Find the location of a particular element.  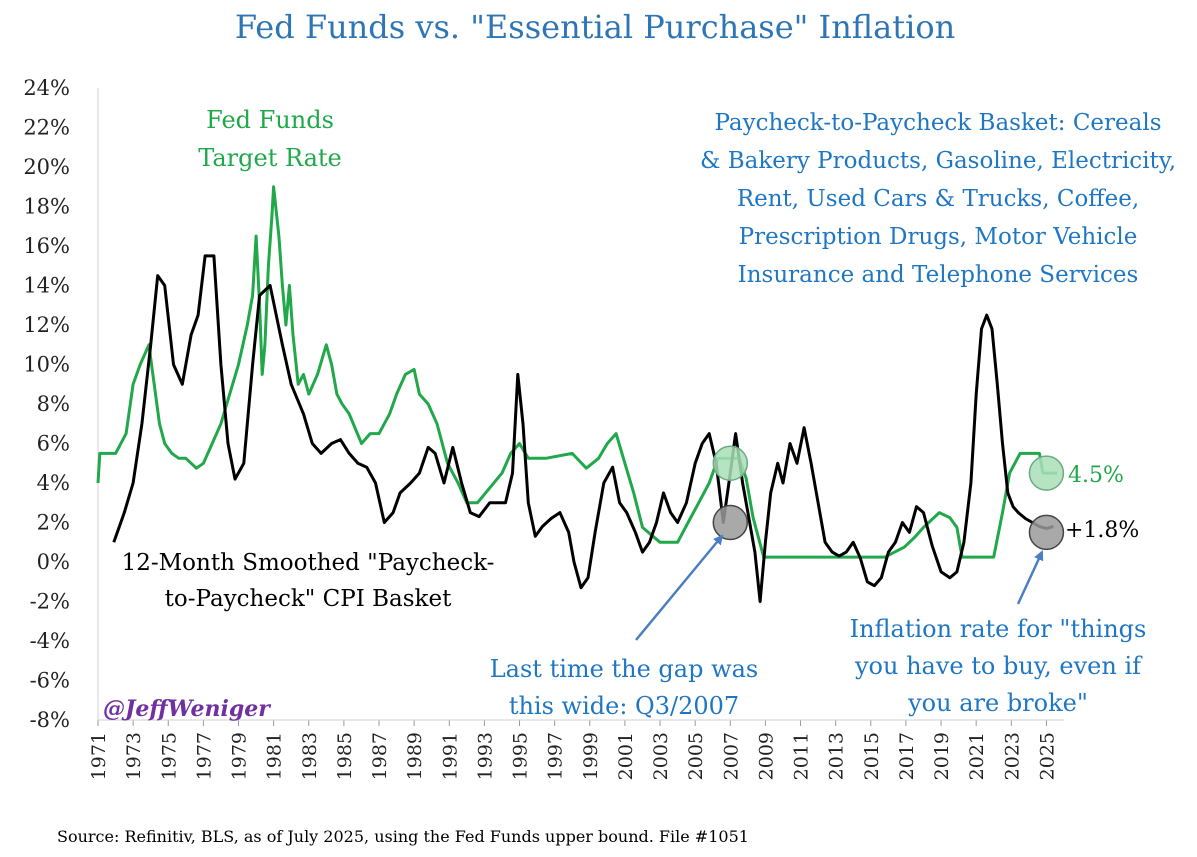

x-tick-label: 1999 is located at coordinates (591, 756).